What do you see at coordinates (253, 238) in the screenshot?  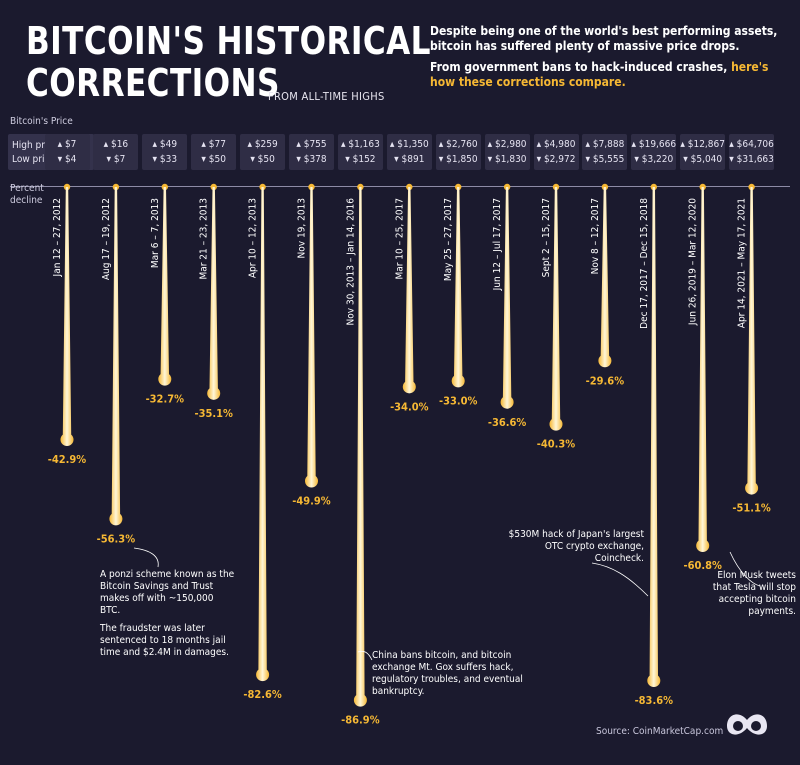 I see `date-range-label: Apr 10 – 12, 2013` at bounding box center [253, 238].